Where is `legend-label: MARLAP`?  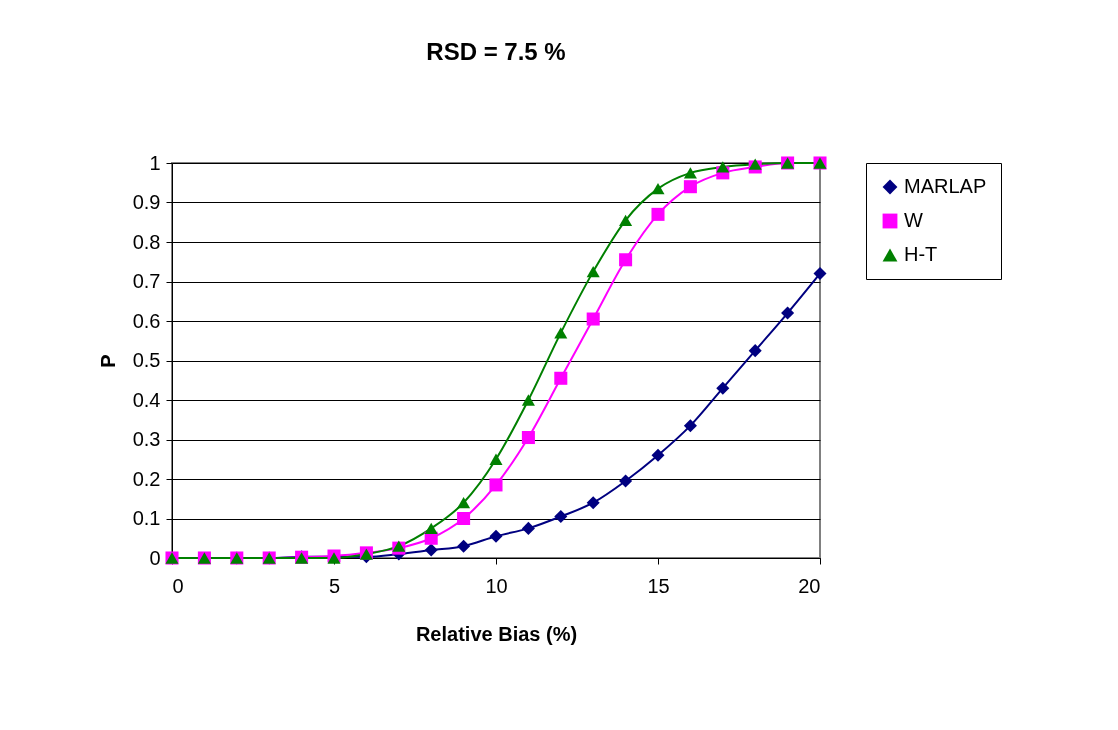
legend-label: MARLAP is located at coordinates (945, 186).